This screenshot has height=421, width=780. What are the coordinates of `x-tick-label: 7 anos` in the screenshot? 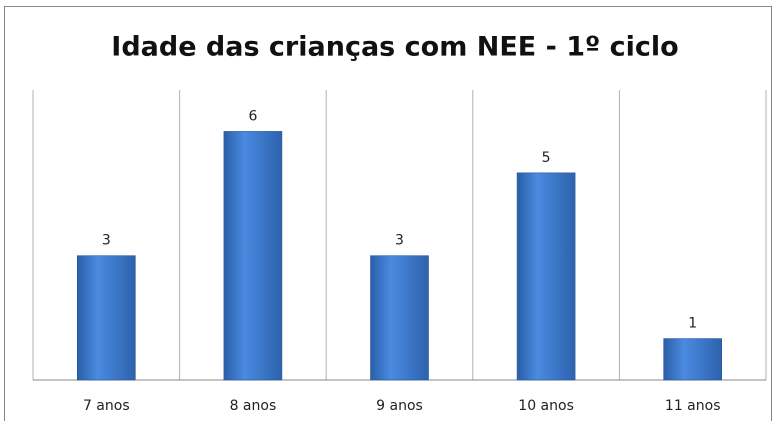 It's located at (106, 406).